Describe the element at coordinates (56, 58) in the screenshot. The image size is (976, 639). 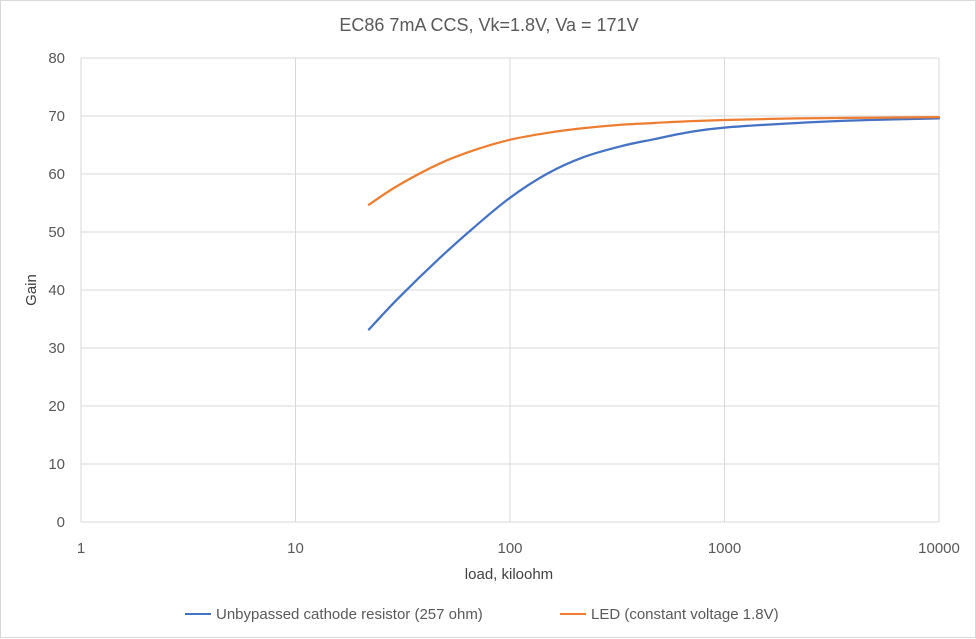
I see `y-tick-label: 80` at that location.